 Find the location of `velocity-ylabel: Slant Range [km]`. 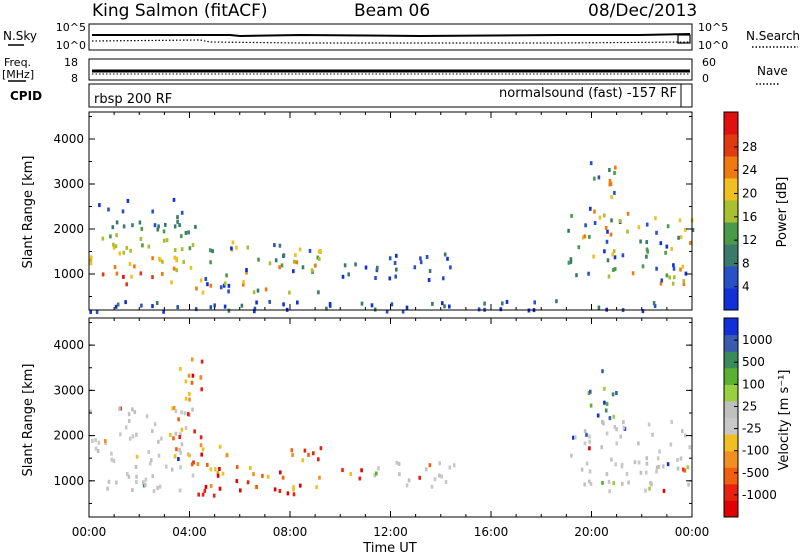

velocity-ylabel: Slant Range [km] is located at coordinates (28, 420).